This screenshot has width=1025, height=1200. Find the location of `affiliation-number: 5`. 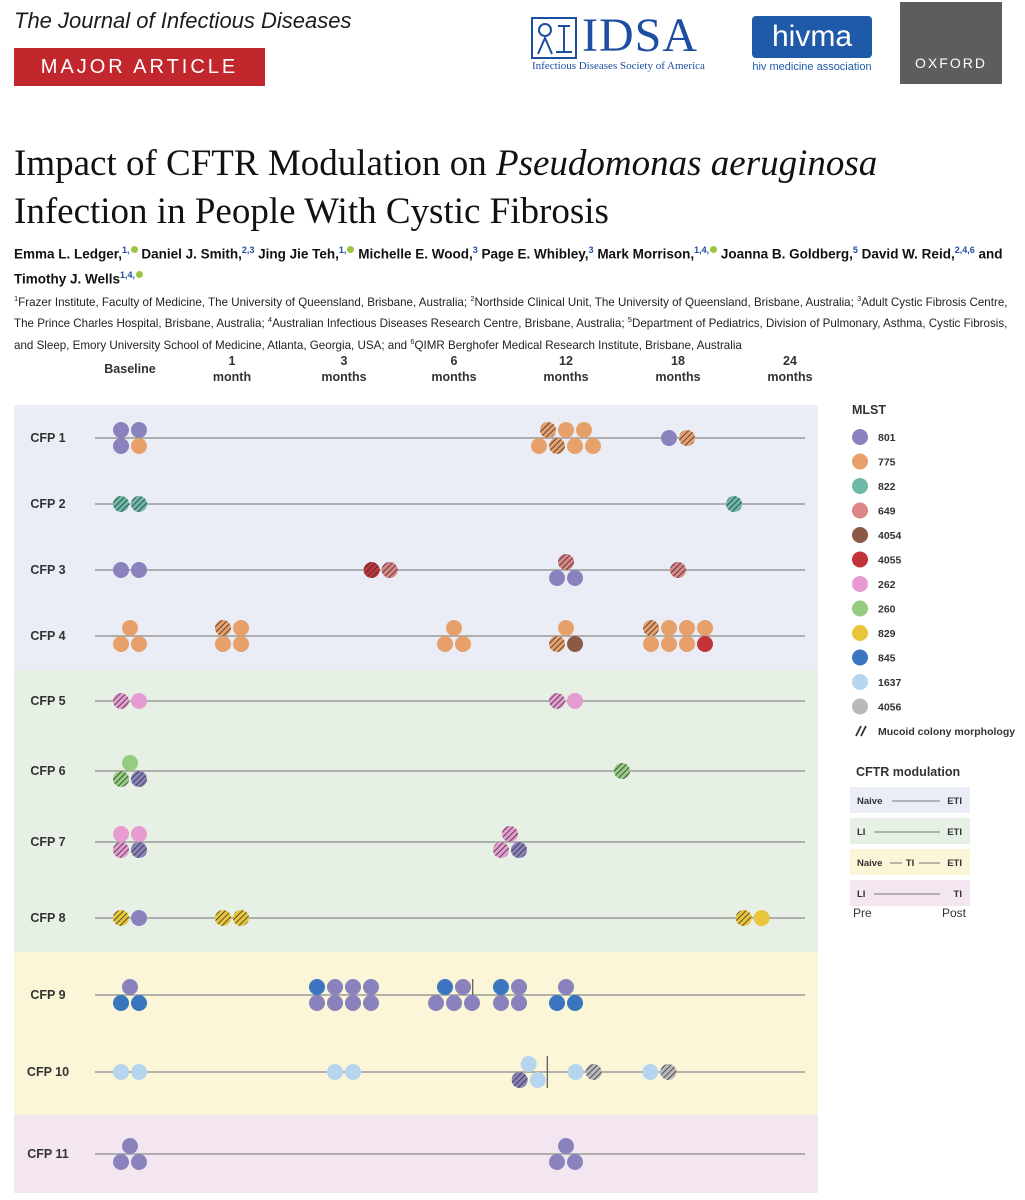

affiliation-number: 5 is located at coordinates (629, 320).